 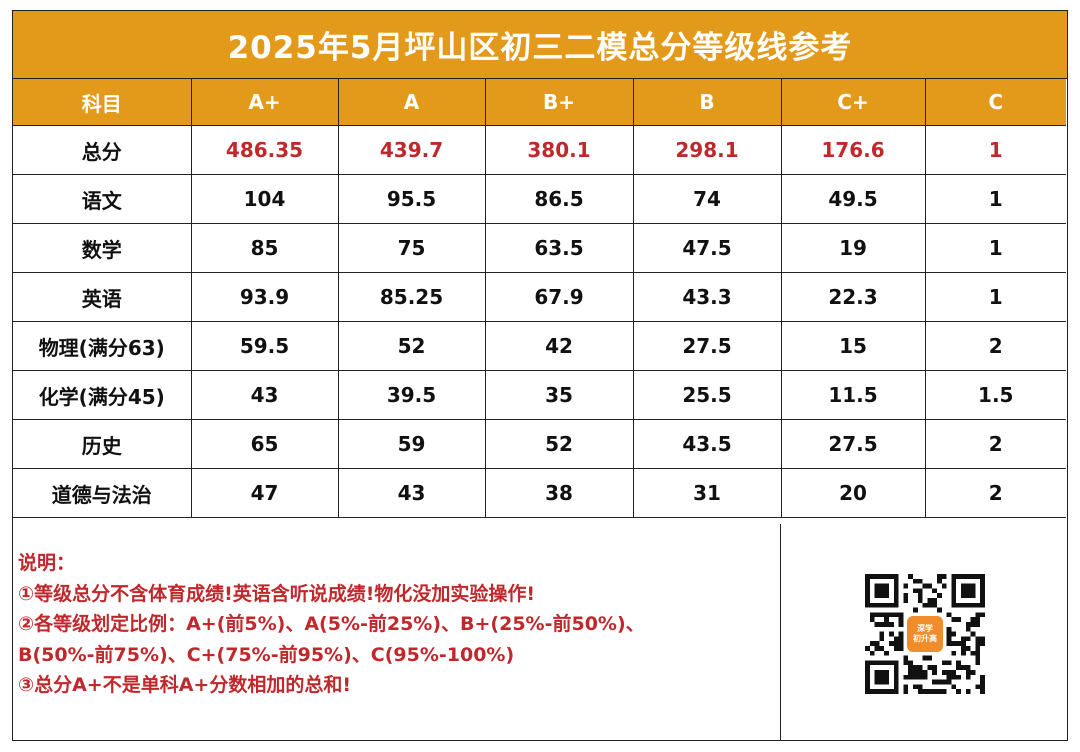 I want to click on cell-c-plus: 15, so click(x=853, y=346).